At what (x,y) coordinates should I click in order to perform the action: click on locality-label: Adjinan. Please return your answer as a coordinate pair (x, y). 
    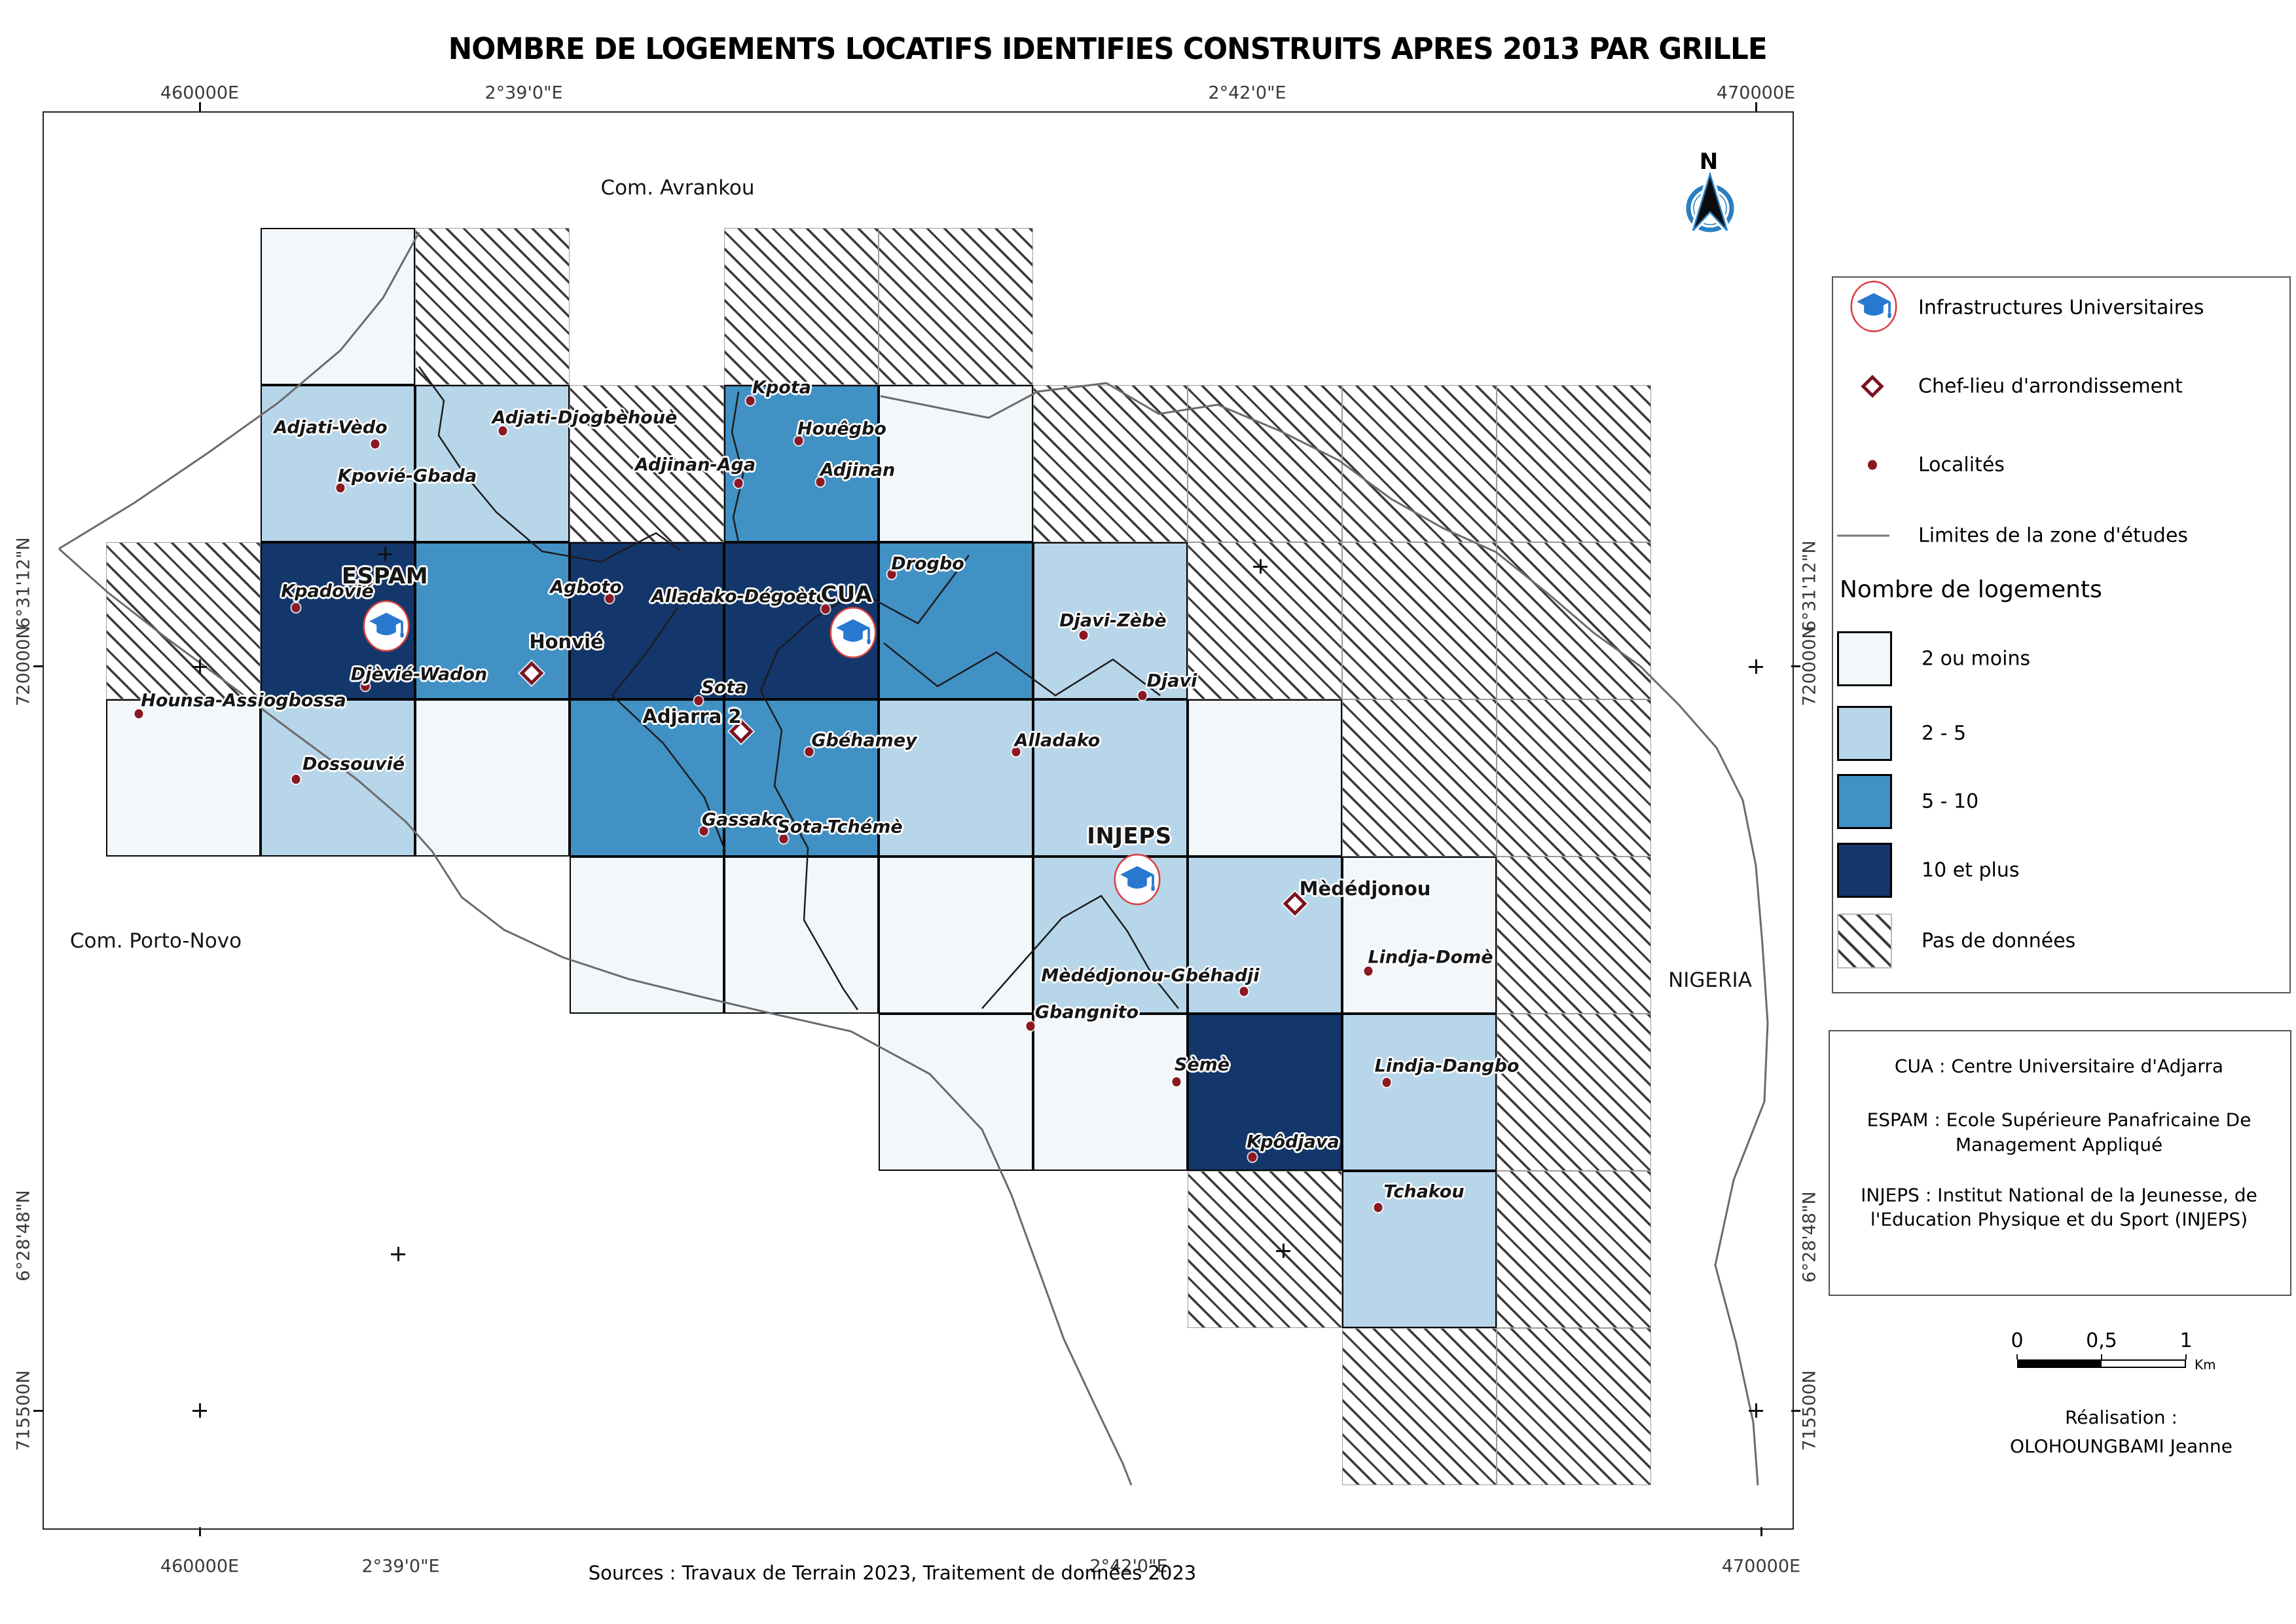
    Looking at the image, I should click on (858, 470).